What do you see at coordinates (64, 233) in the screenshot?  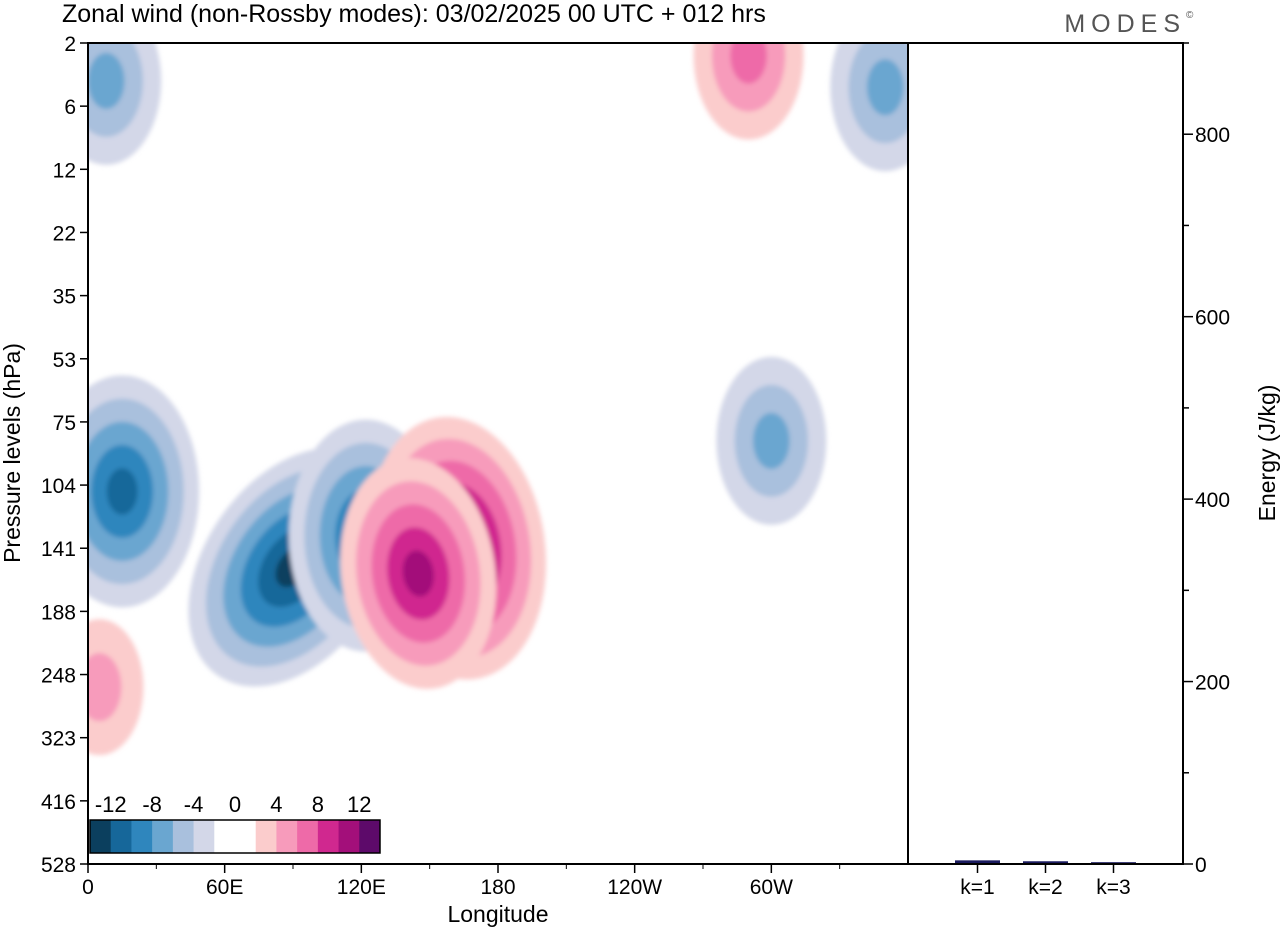 I see `y-tick-label-3: 22` at bounding box center [64, 233].